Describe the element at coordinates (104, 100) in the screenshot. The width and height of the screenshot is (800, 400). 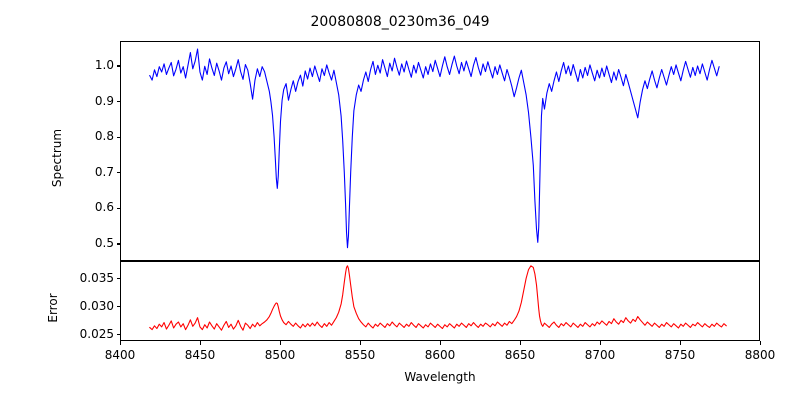
I see `y-tick-label-spectrum: 0.9` at that location.